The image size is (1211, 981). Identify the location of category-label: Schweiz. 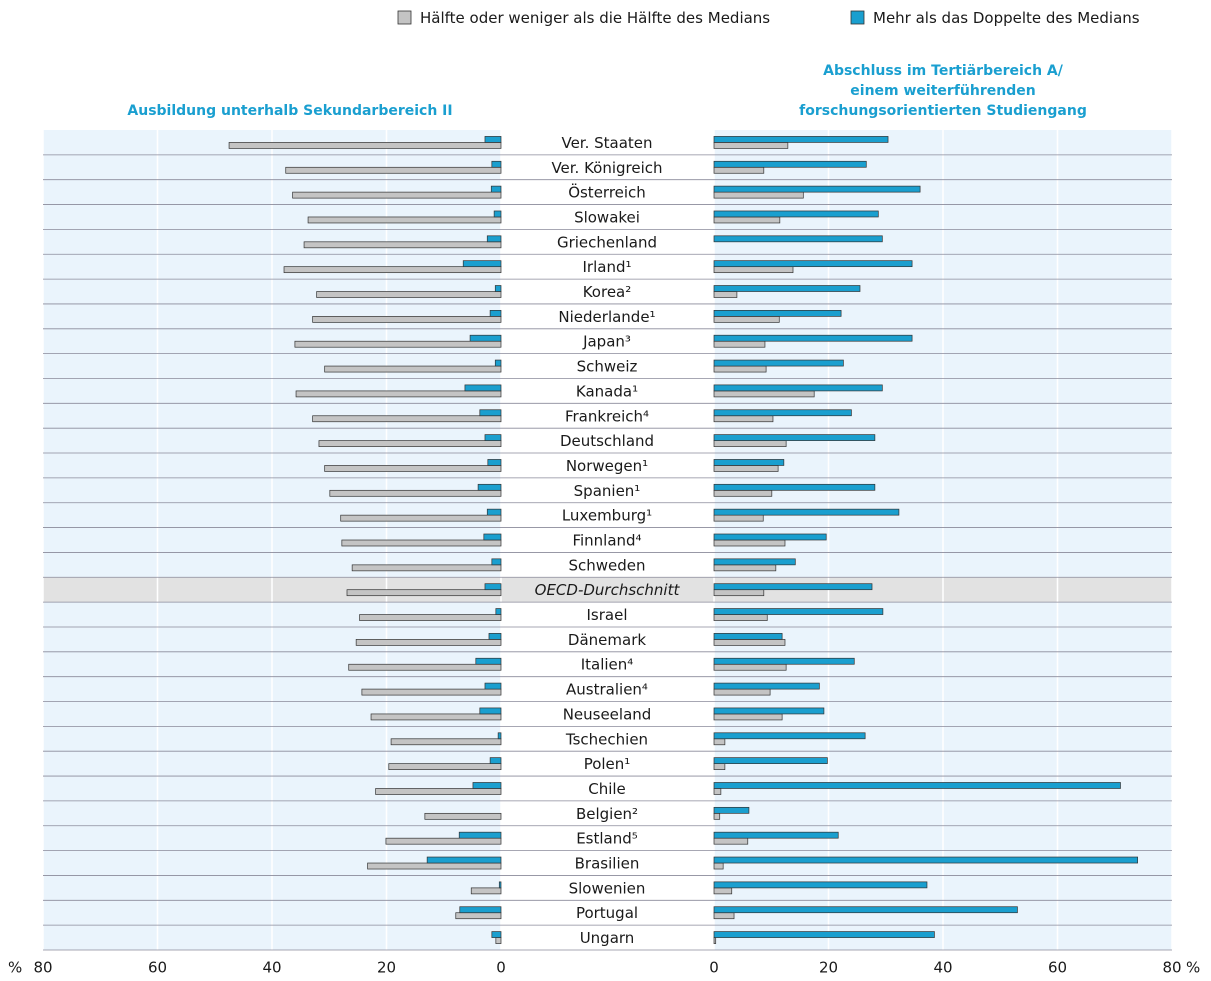
(607, 367).